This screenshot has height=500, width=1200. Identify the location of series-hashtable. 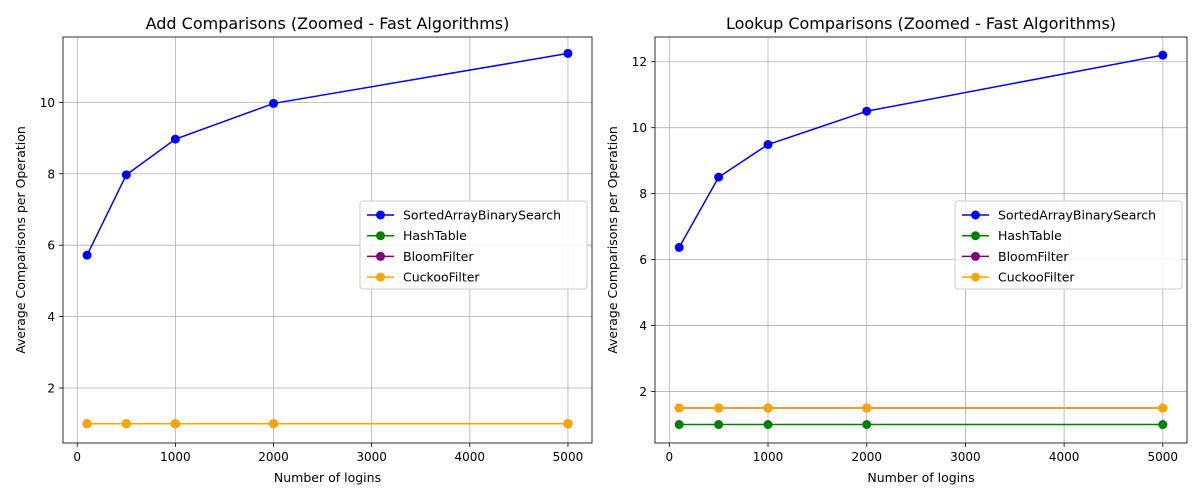
(921, 425).